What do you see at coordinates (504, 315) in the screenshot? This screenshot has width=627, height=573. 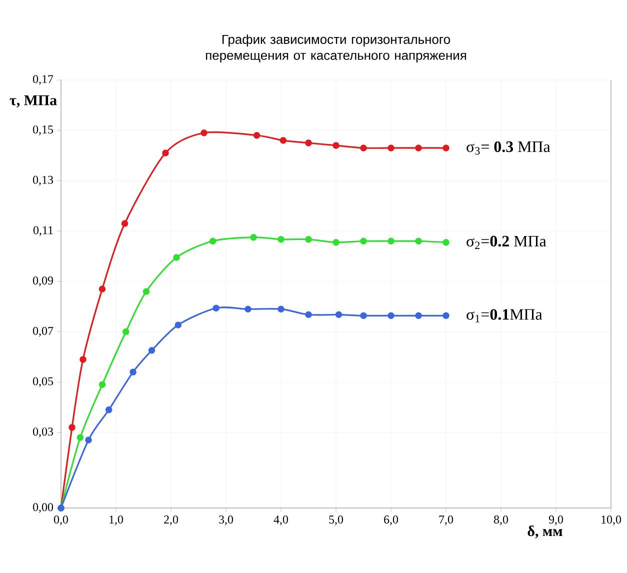 I see `series-label: σ$_{1}$=0.1МПа` at bounding box center [504, 315].